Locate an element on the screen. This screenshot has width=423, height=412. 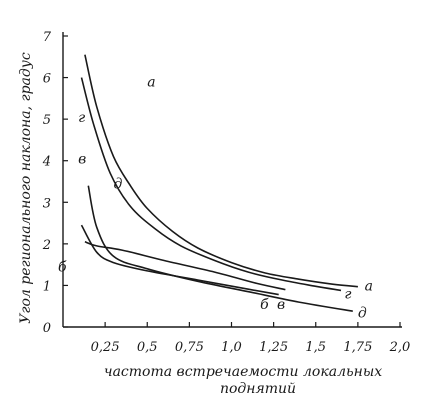
x-tick-label: 1,5 is located at coordinates (315, 347).